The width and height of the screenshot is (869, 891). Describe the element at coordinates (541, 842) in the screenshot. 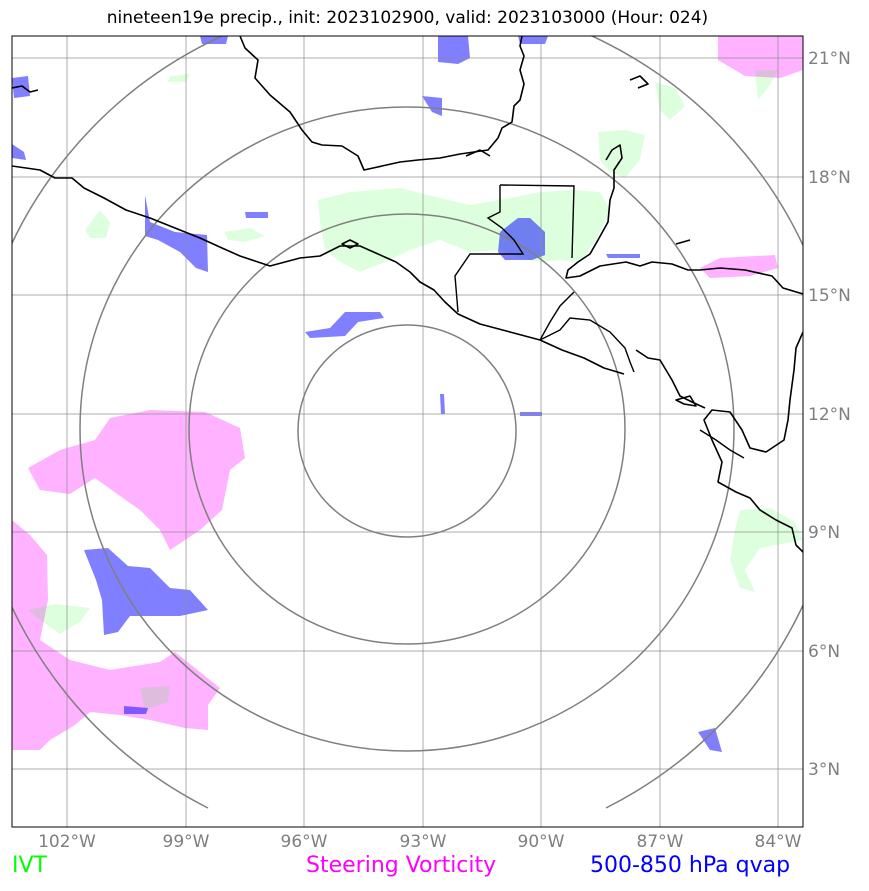

I see `lon-tick-label: 90°W` at that location.